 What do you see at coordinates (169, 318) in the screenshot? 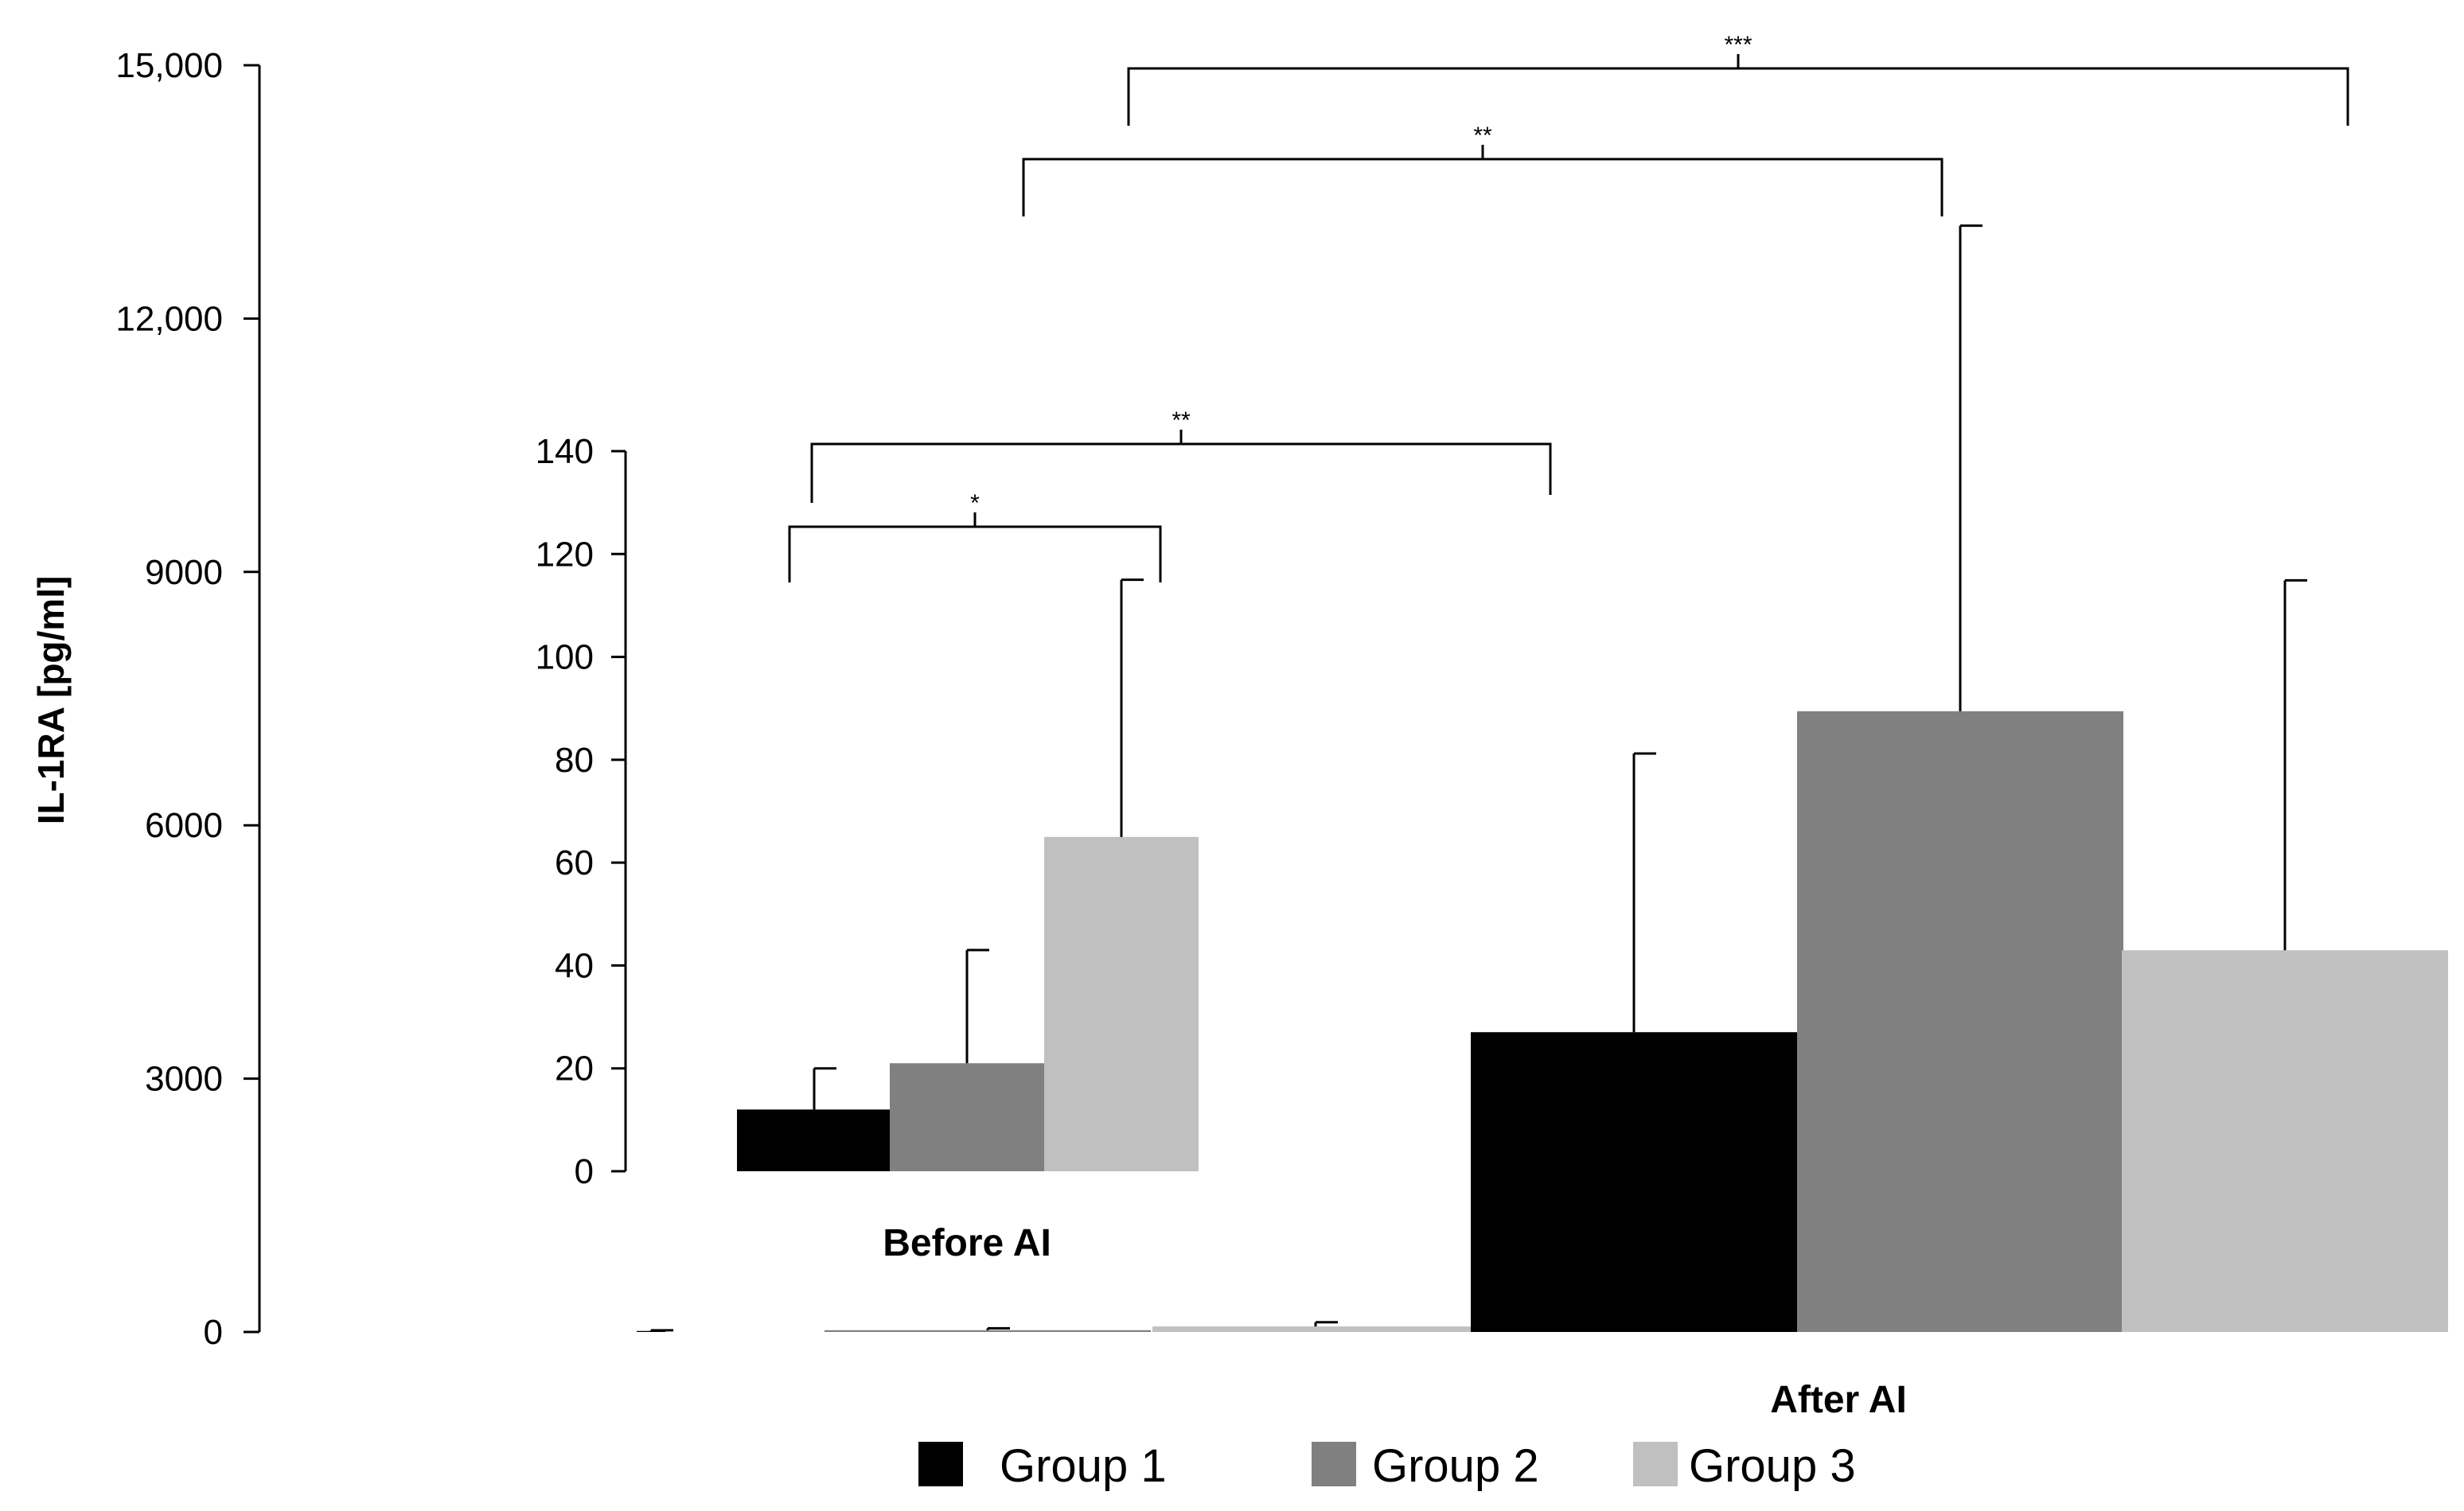
I see `main-y-tick-label: 12,000` at bounding box center [169, 318].